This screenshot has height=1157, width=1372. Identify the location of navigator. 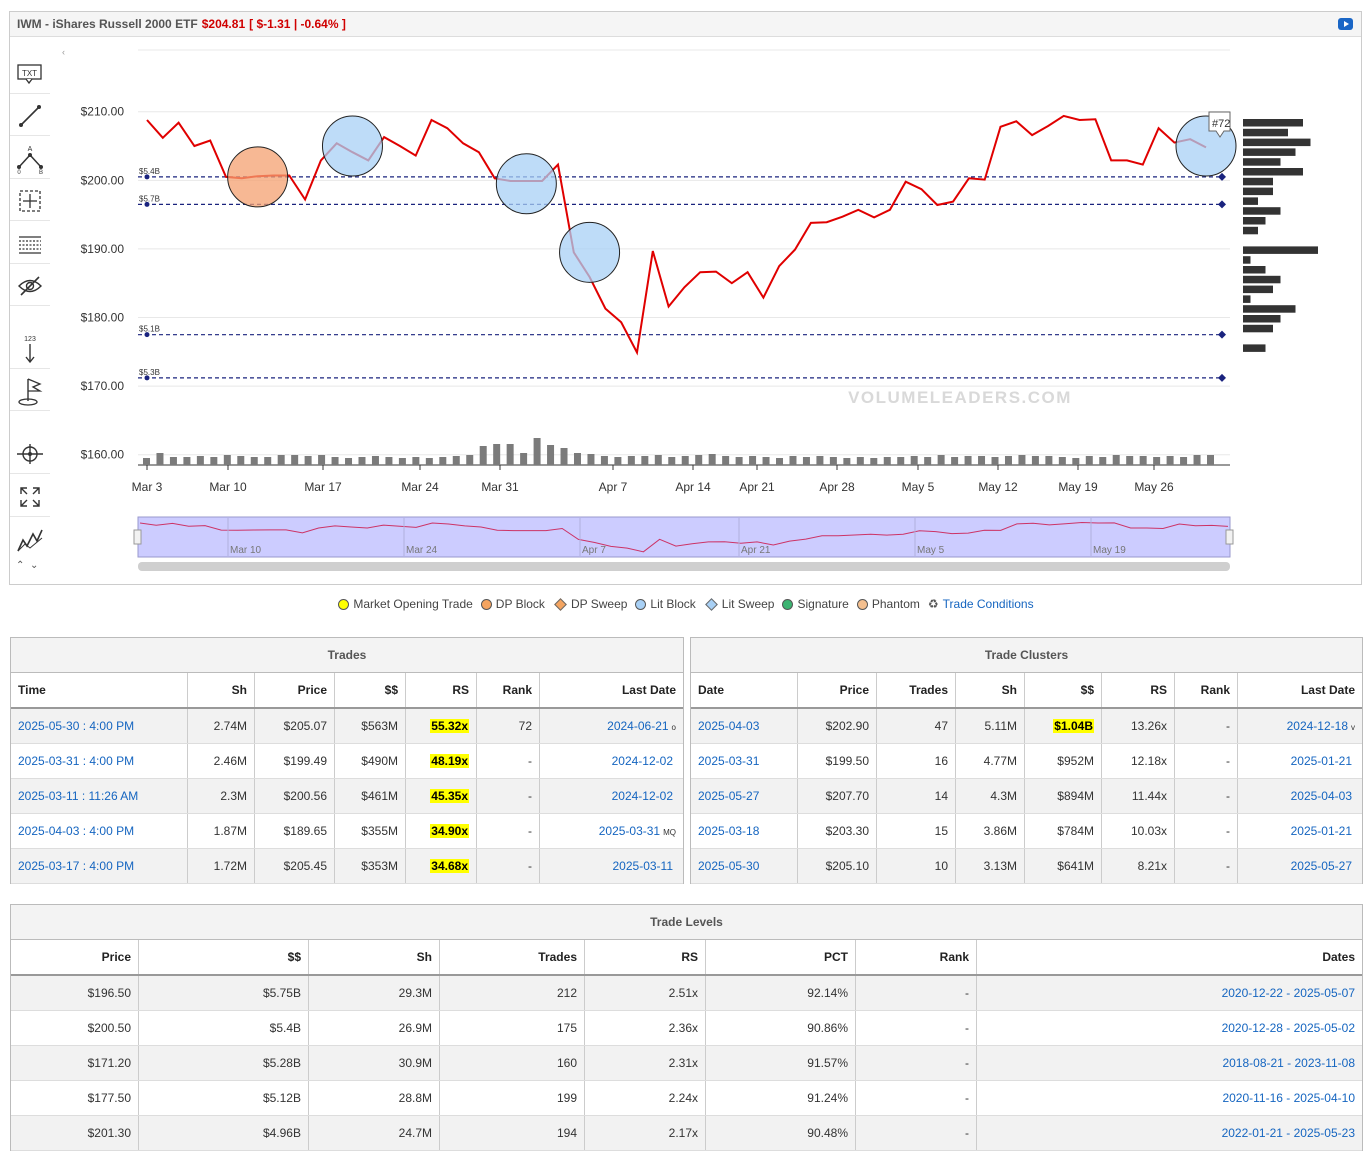
(684, 537).